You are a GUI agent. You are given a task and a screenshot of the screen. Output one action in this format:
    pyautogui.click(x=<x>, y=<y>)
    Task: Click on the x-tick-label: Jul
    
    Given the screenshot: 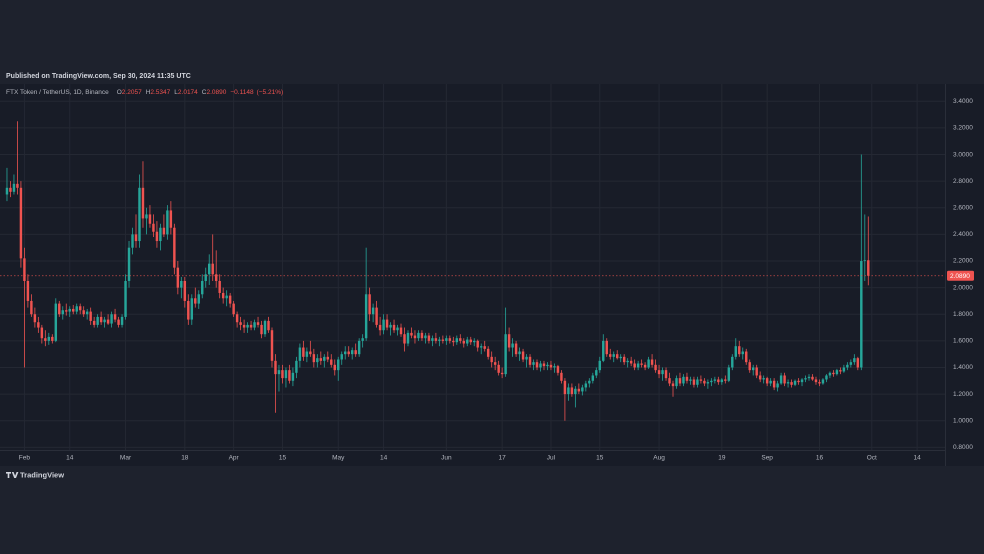 What is the action you would take?
    pyautogui.click(x=551, y=458)
    